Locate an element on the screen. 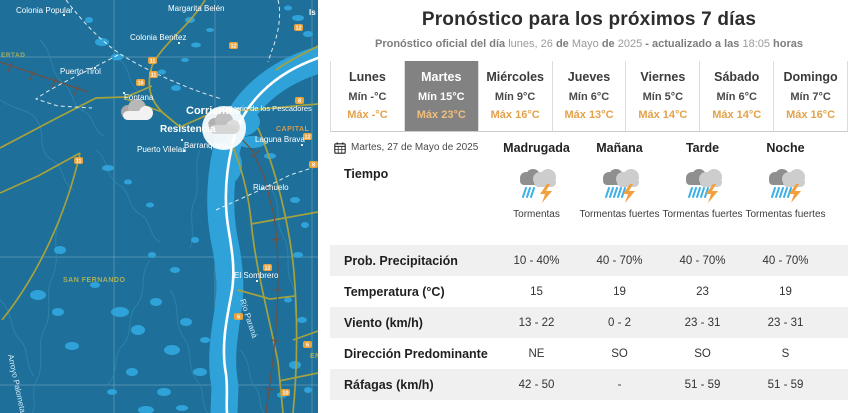  selected-date: Martes, 27 de Mayo de 2025 is located at coordinates (412, 147).